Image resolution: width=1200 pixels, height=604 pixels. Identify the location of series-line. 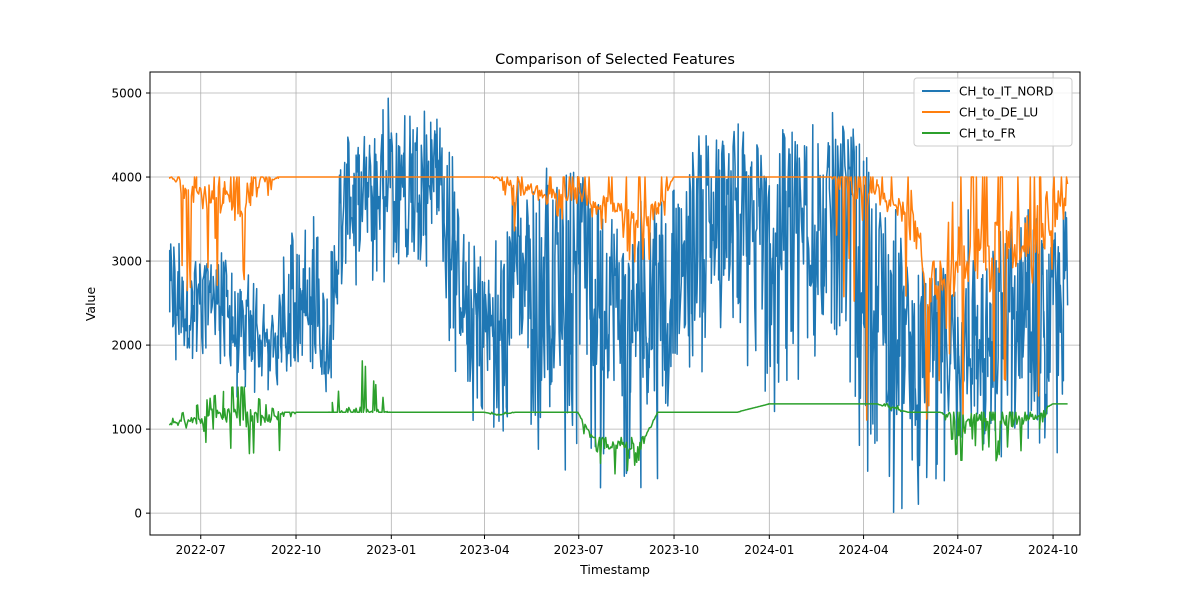
(618, 417).